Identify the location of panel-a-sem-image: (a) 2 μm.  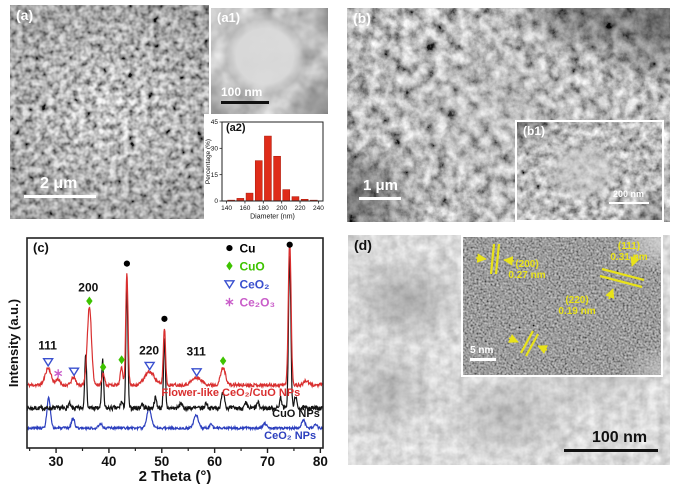
(109, 112).